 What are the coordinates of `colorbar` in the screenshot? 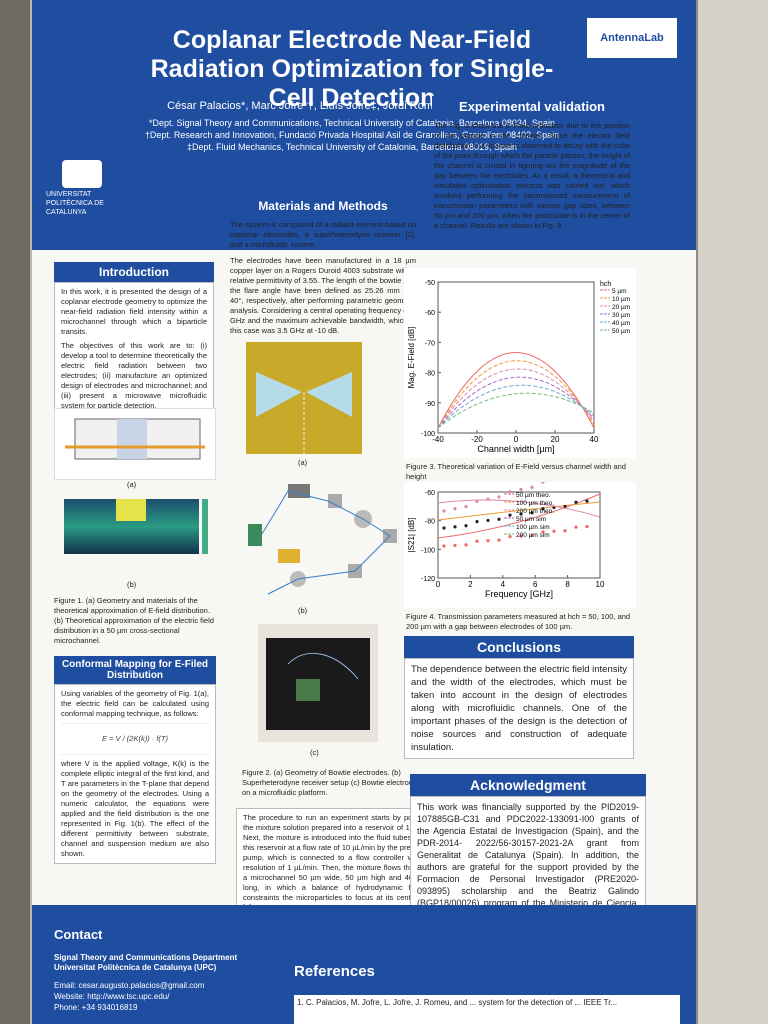 It's located at (205, 526).